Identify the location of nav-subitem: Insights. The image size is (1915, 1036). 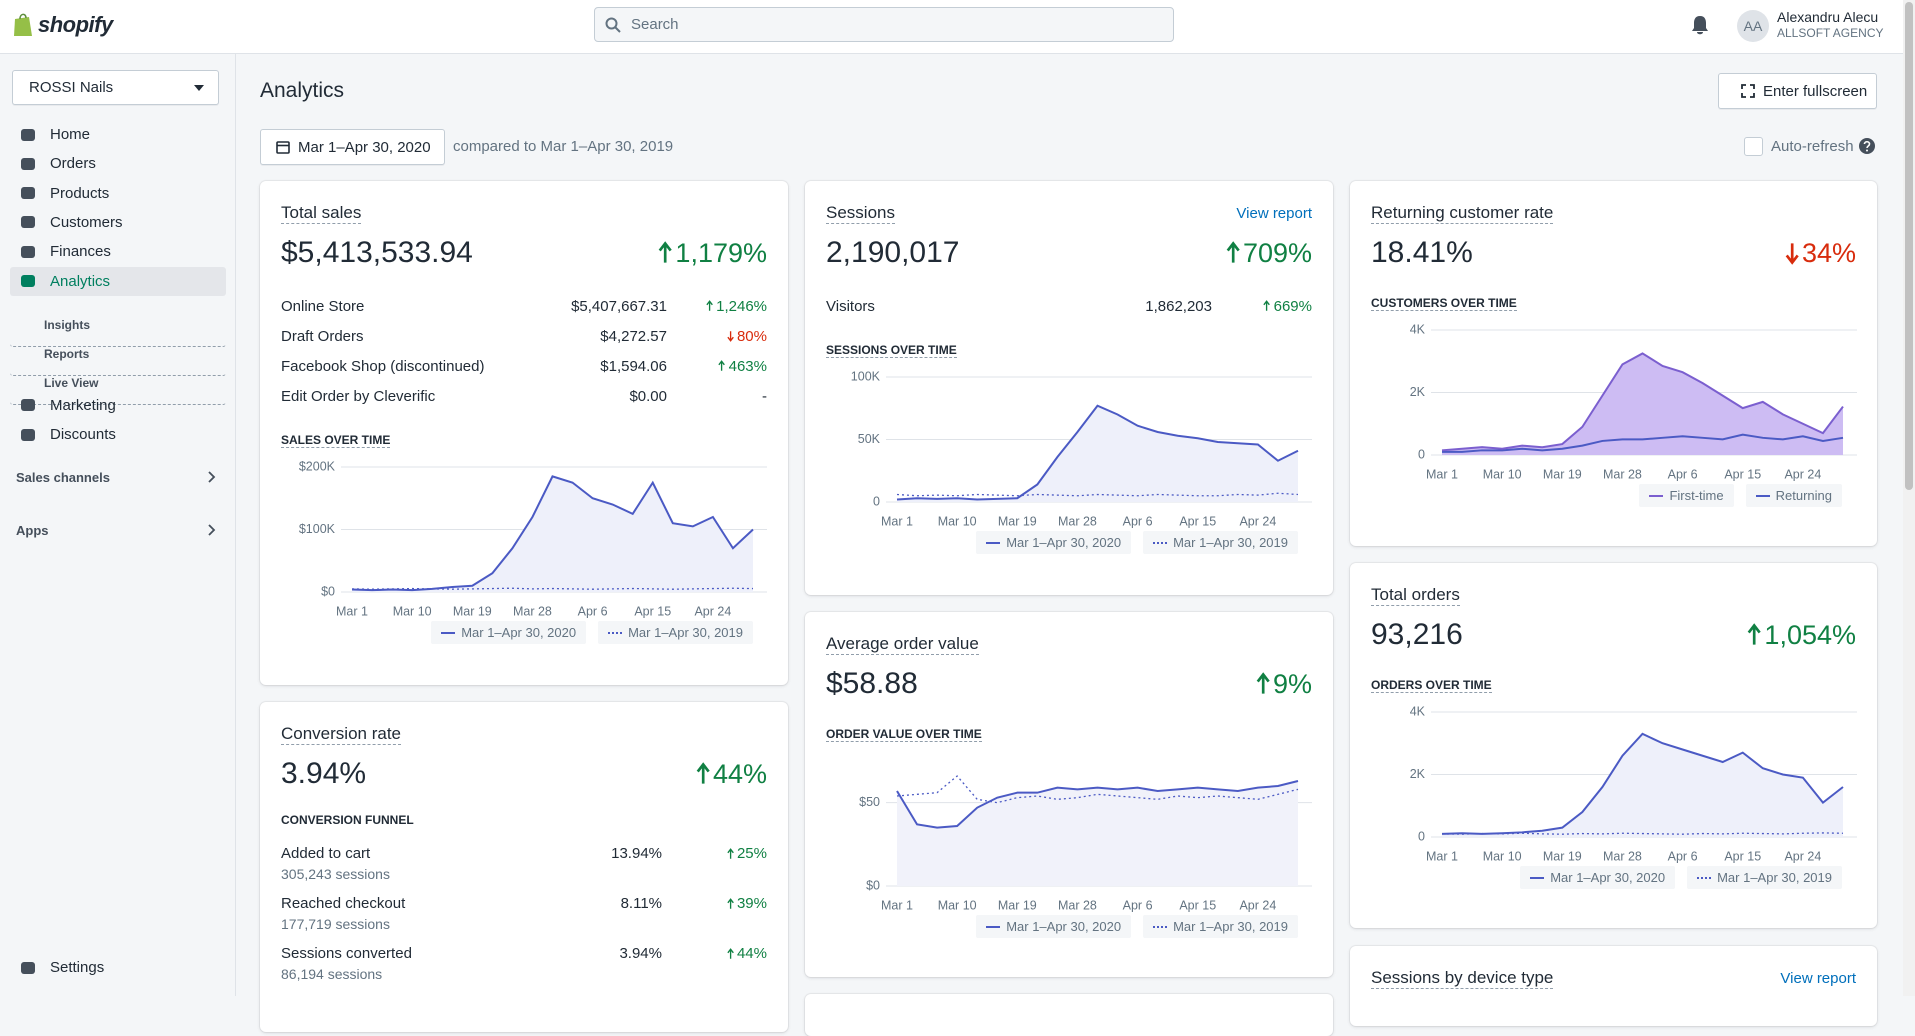
(118, 332).